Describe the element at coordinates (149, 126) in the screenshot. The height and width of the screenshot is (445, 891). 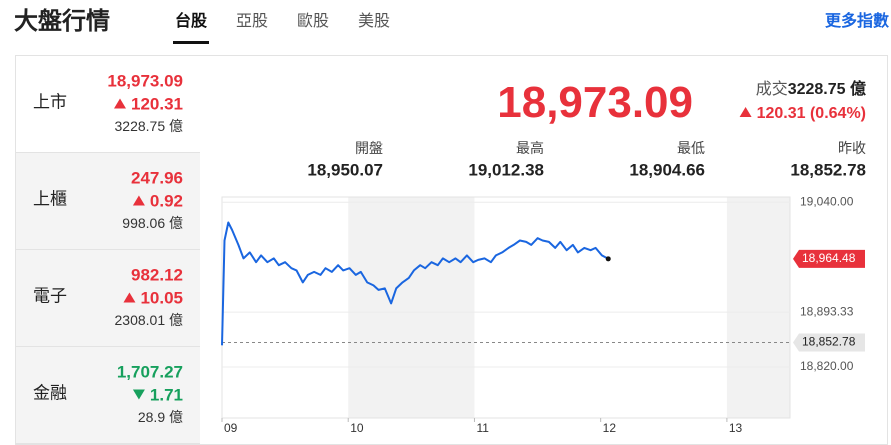
I see `index-volume: 3228.75 億` at that location.